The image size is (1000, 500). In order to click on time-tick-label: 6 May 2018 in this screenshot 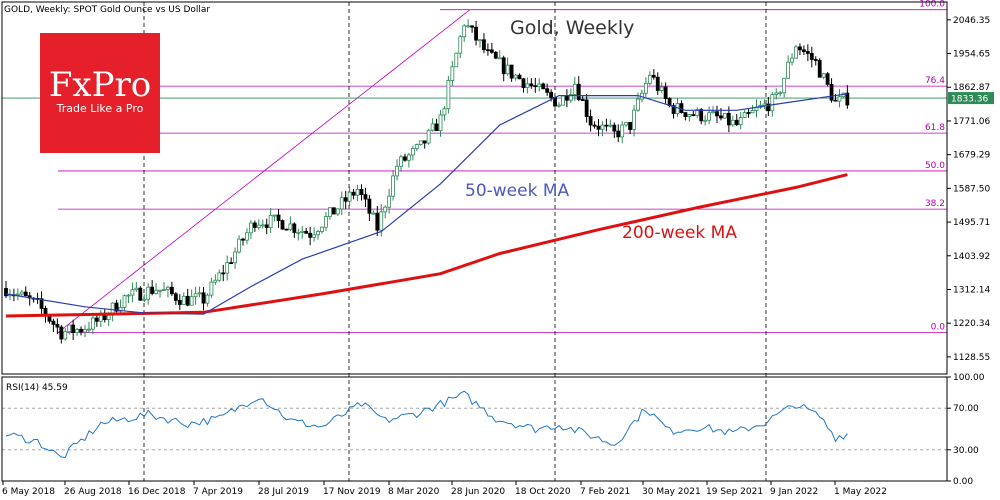, I will do `click(28, 492)`.